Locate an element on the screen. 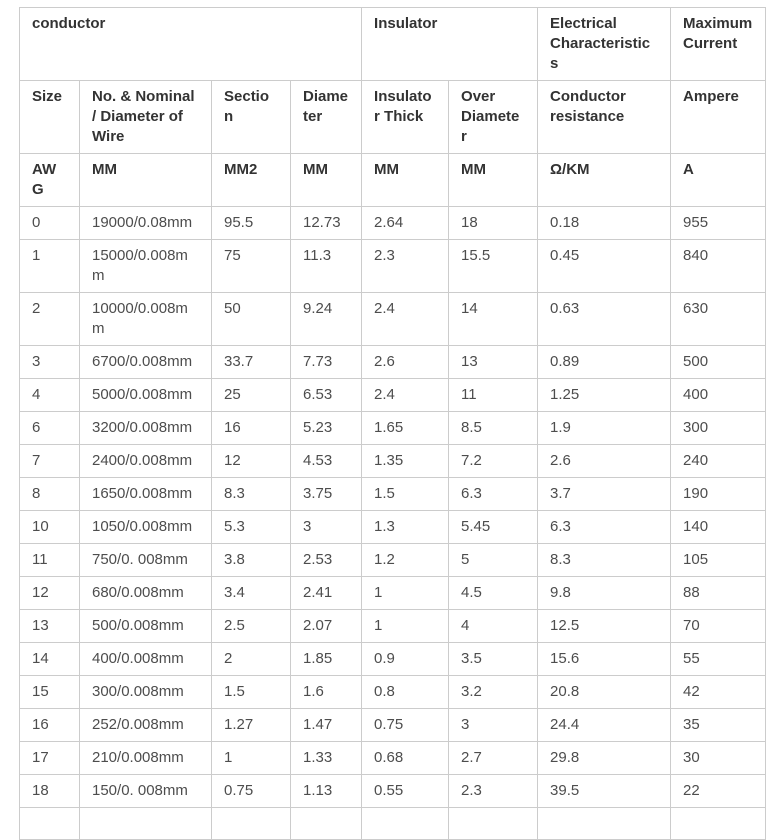 Image resolution: width=779 pixels, height=840 pixels. data-cell: 16 is located at coordinates (49, 725).